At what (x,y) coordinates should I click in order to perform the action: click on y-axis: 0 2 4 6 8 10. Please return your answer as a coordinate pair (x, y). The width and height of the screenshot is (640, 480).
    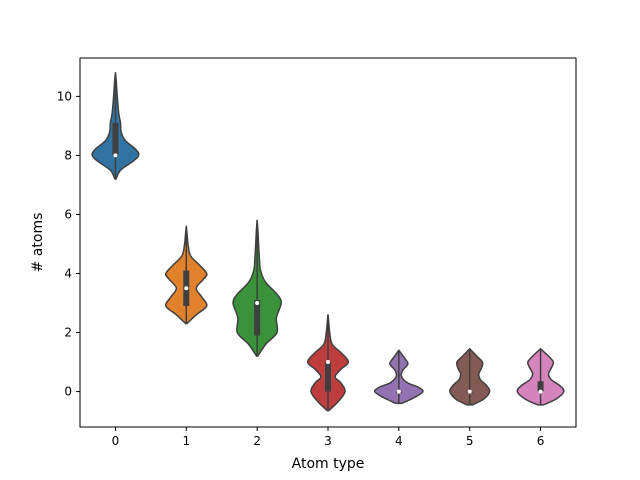
    Looking at the image, I should click on (68, 244).